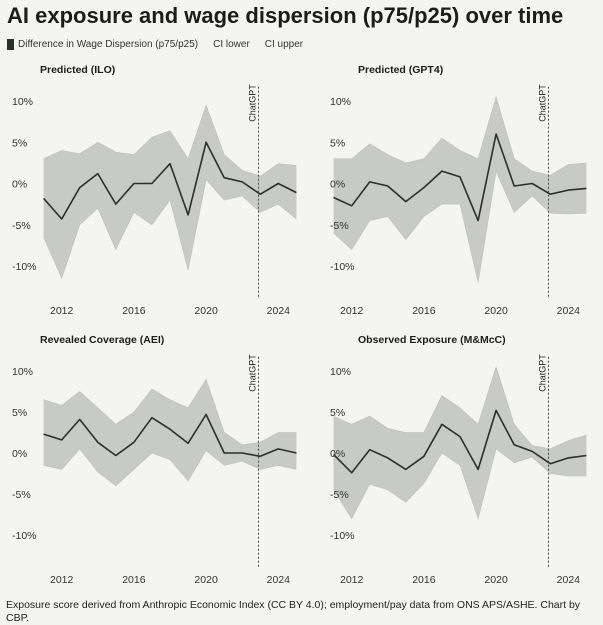 The image size is (603, 625). What do you see at coordinates (231, 44) in the screenshot?
I see `legend-ci-lower-label: CI lower` at bounding box center [231, 44].